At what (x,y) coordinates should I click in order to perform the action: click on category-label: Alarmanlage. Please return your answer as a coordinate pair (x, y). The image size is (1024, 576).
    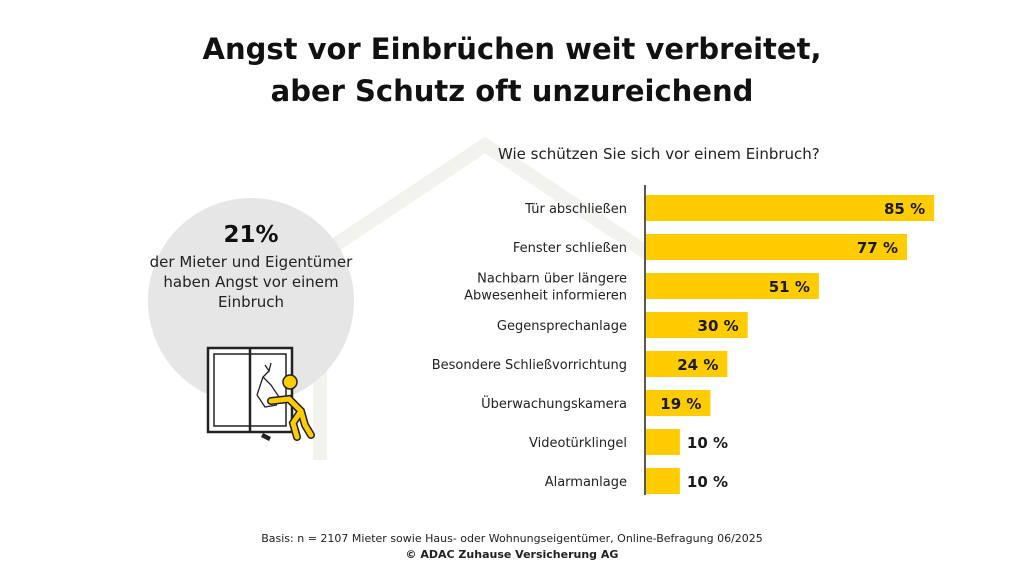
    Looking at the image, I should click on (586, 482).